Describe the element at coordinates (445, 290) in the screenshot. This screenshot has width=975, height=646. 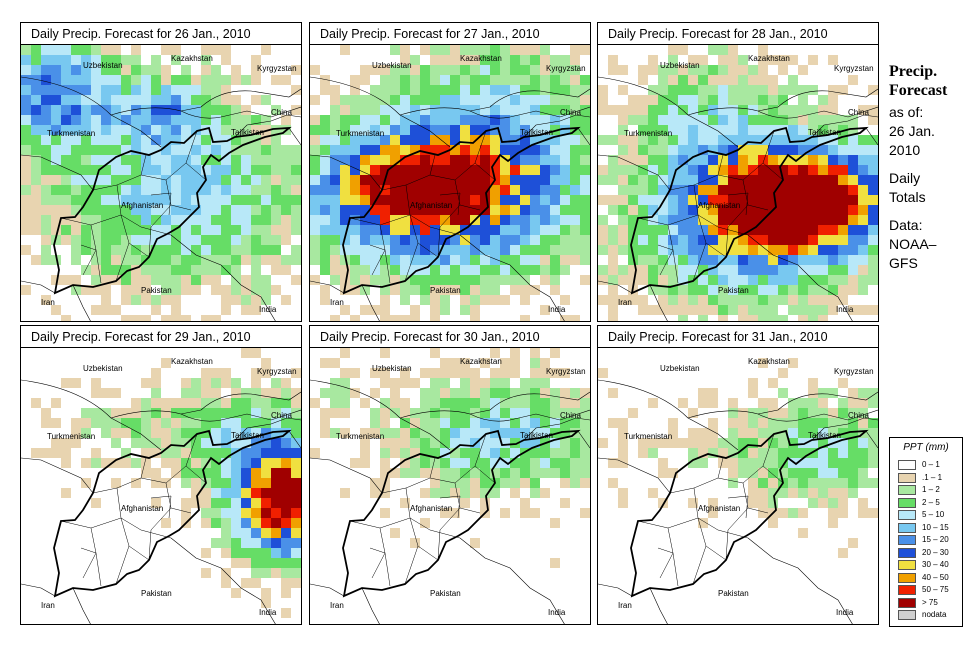
I see `country-label: Pakistan` at that location.